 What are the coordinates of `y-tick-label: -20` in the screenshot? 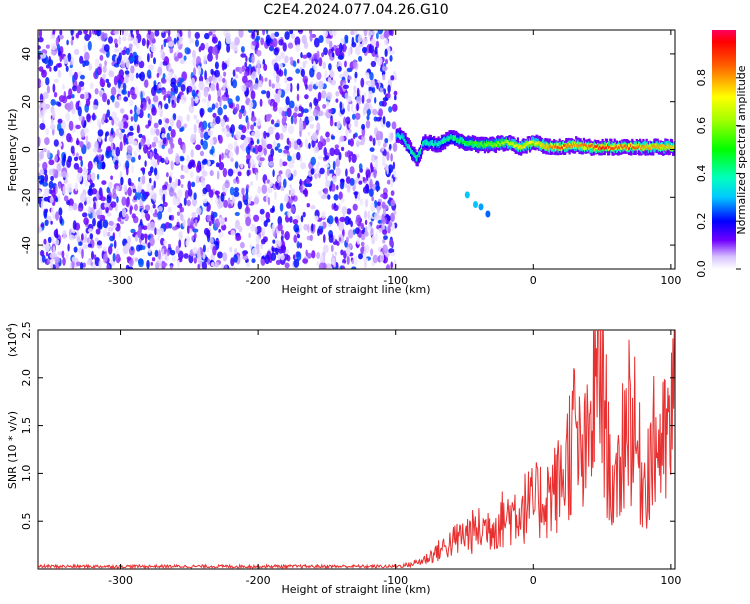 It's located at (26, 197).